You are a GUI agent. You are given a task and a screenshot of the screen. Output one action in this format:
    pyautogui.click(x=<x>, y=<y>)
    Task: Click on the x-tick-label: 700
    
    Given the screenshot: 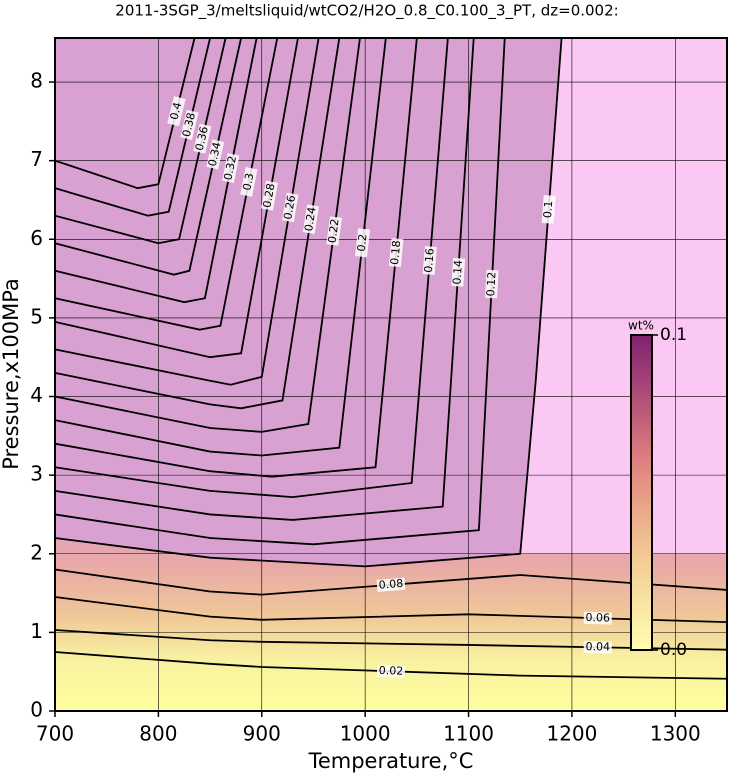 What is the action you would take?
    pyautogui.click(x=55, y=734)
    